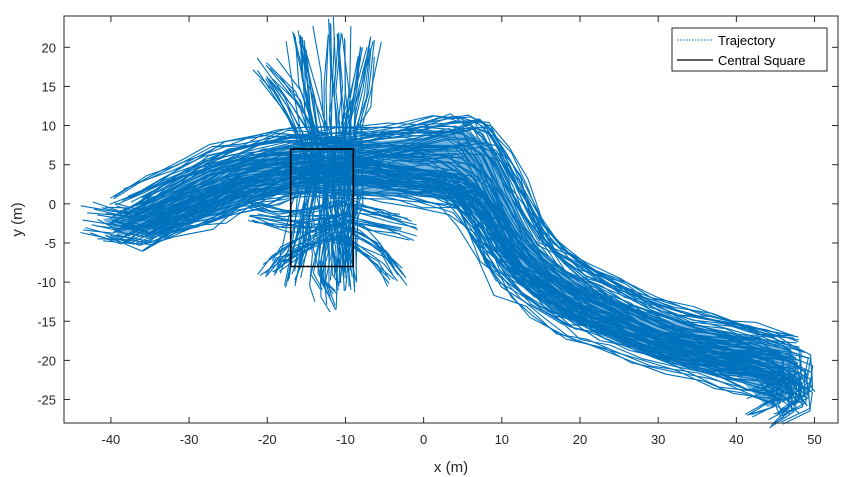 This screenshot has height=477, width=853. I want to click on y-tick-label: -10, so click(46, 282).